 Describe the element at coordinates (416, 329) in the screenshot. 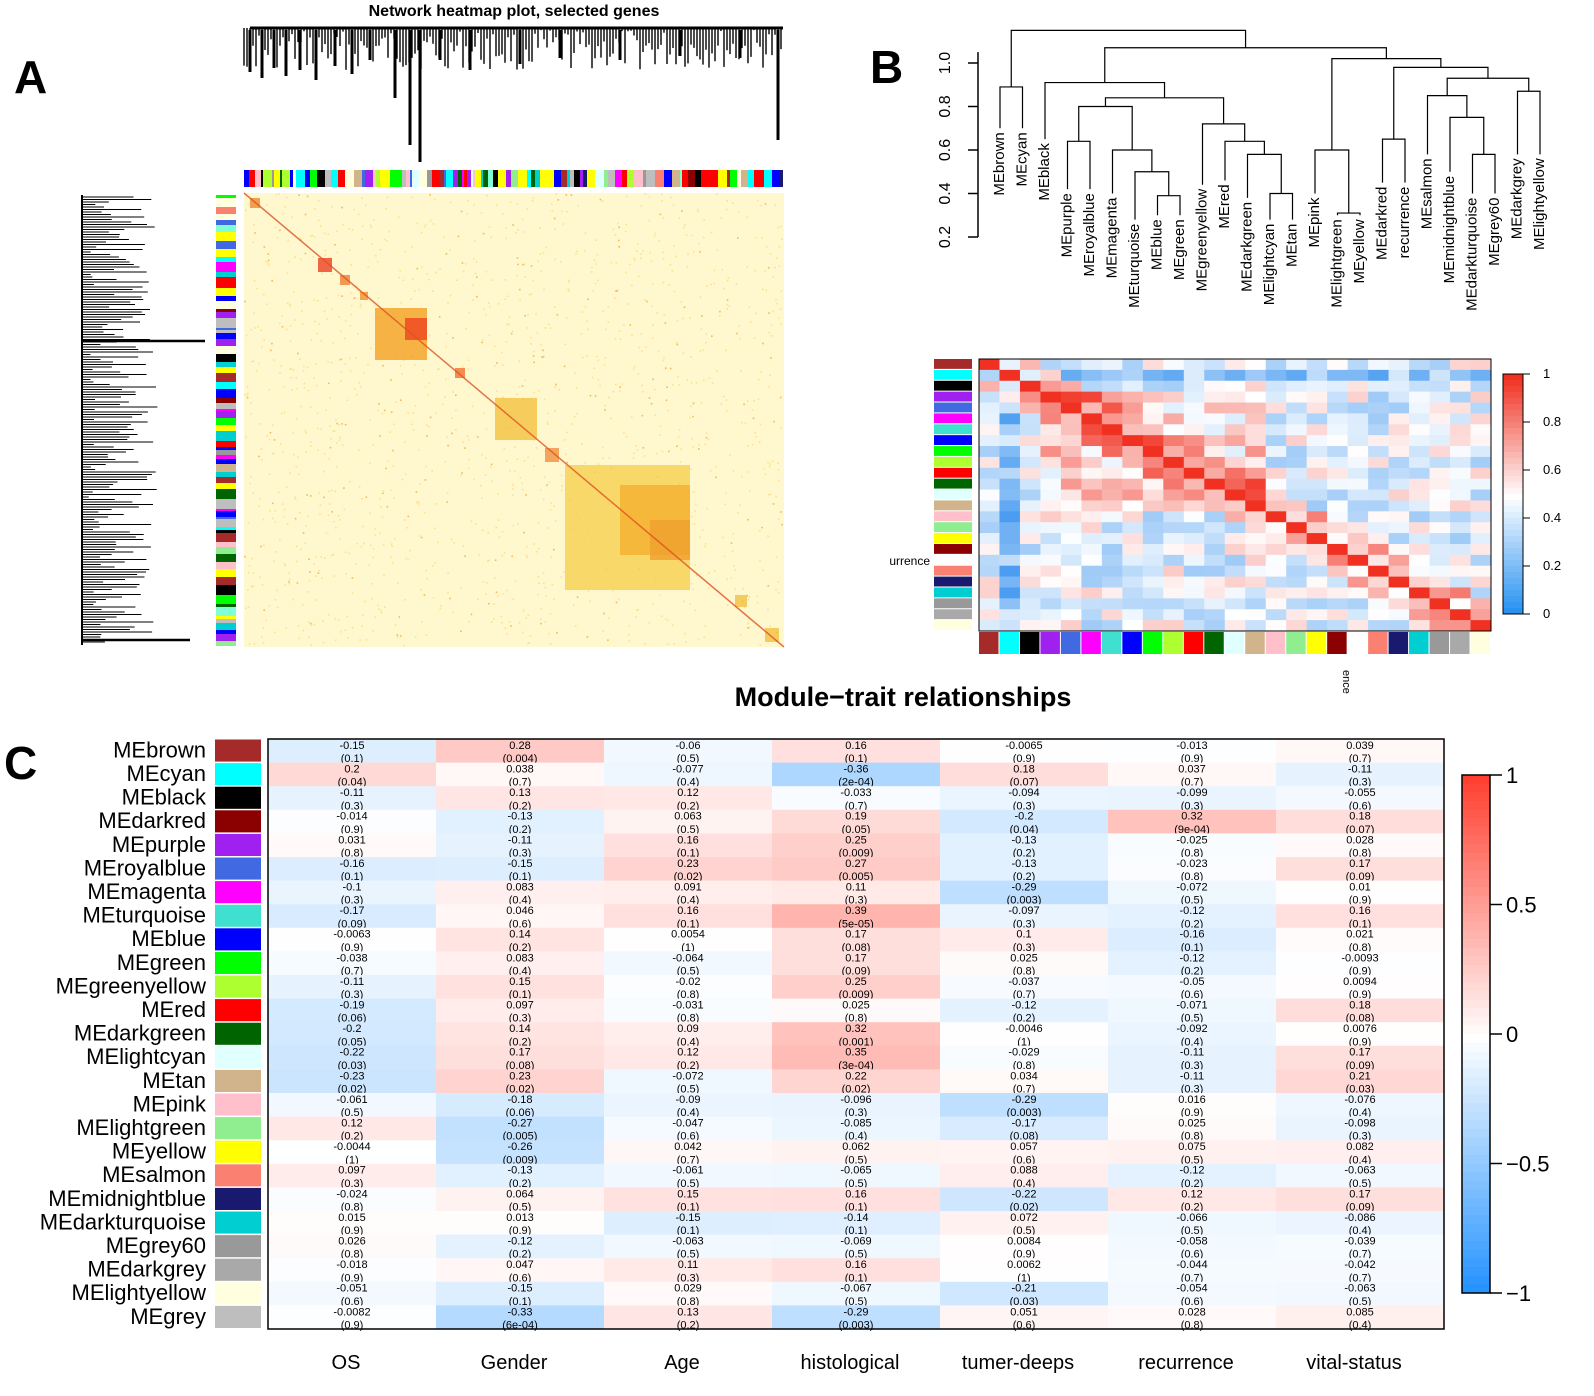

I see `heatmap-module-block` at that location.